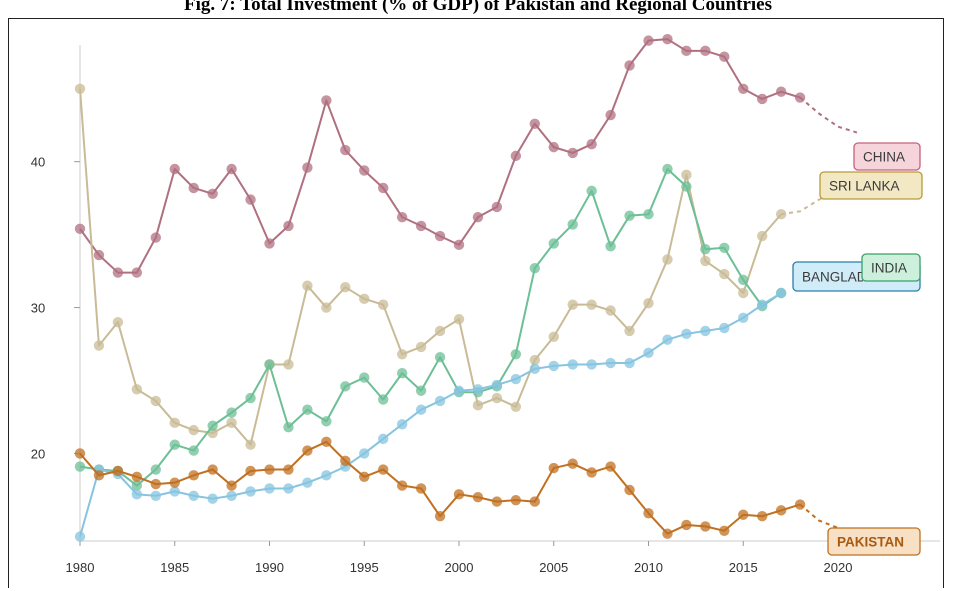 This screenshot has width=956, height=591. Describe the element at coordinates (648, 567) in the screenshot. I see `x-tick-label: 2010` at that location.